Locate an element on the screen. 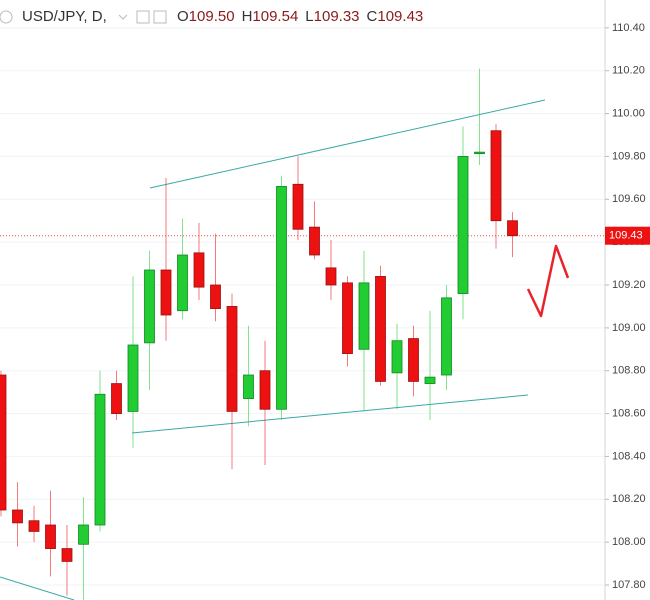 This screenshot has width=650, height=600. legend-value: 109.54 is located at coordinates (275, 16).